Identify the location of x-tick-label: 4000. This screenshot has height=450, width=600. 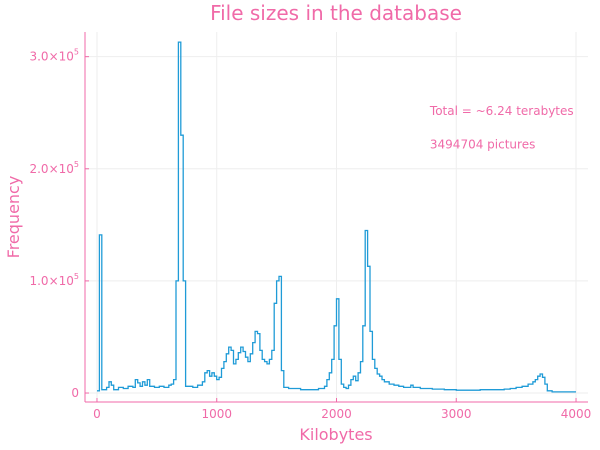
(576, 414).